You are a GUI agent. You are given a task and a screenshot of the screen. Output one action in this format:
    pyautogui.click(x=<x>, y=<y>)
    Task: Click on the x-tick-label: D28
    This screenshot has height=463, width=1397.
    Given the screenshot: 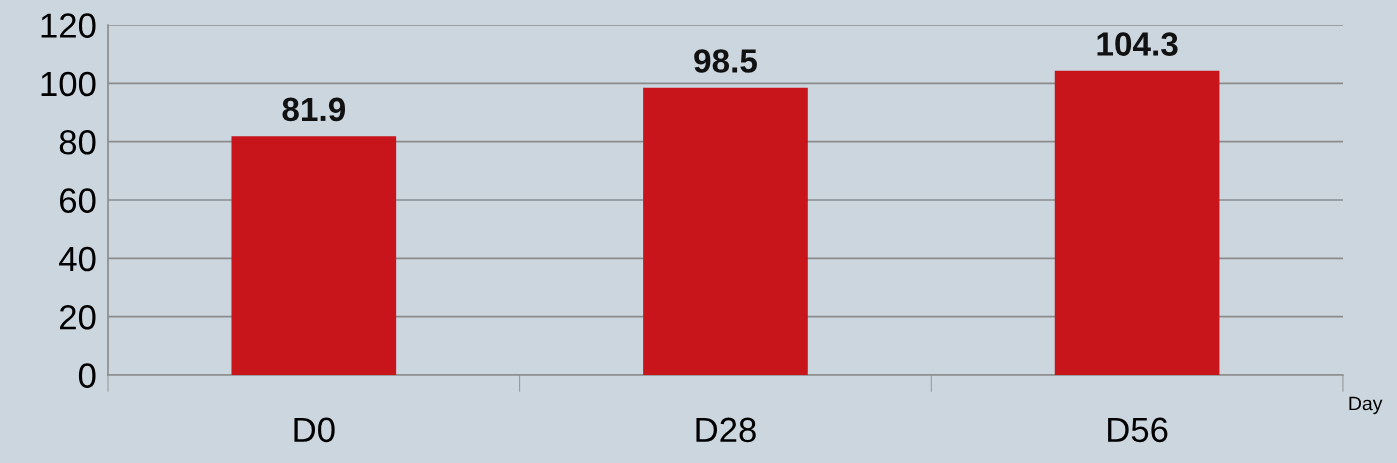 What is the action you would take?
    pyautogui.click(x=726, y=430)
    